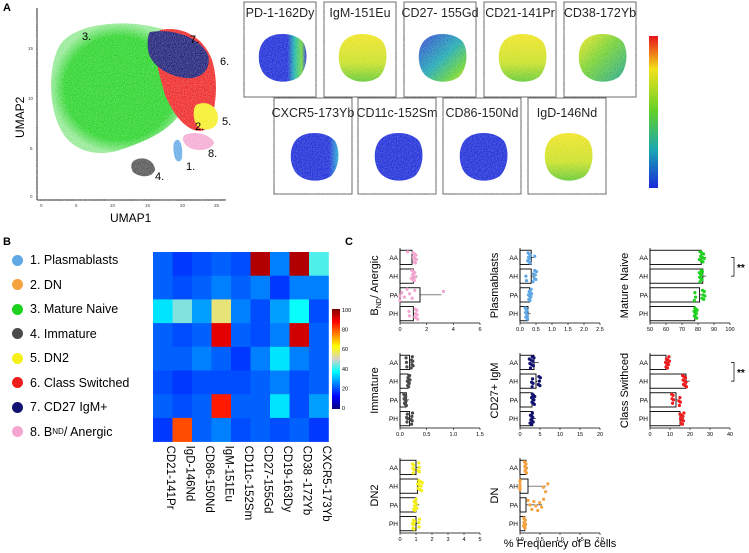  Describe the element at coordinates (710, 435) in the screenshot. I see `x-tick-label: 30` at that location.